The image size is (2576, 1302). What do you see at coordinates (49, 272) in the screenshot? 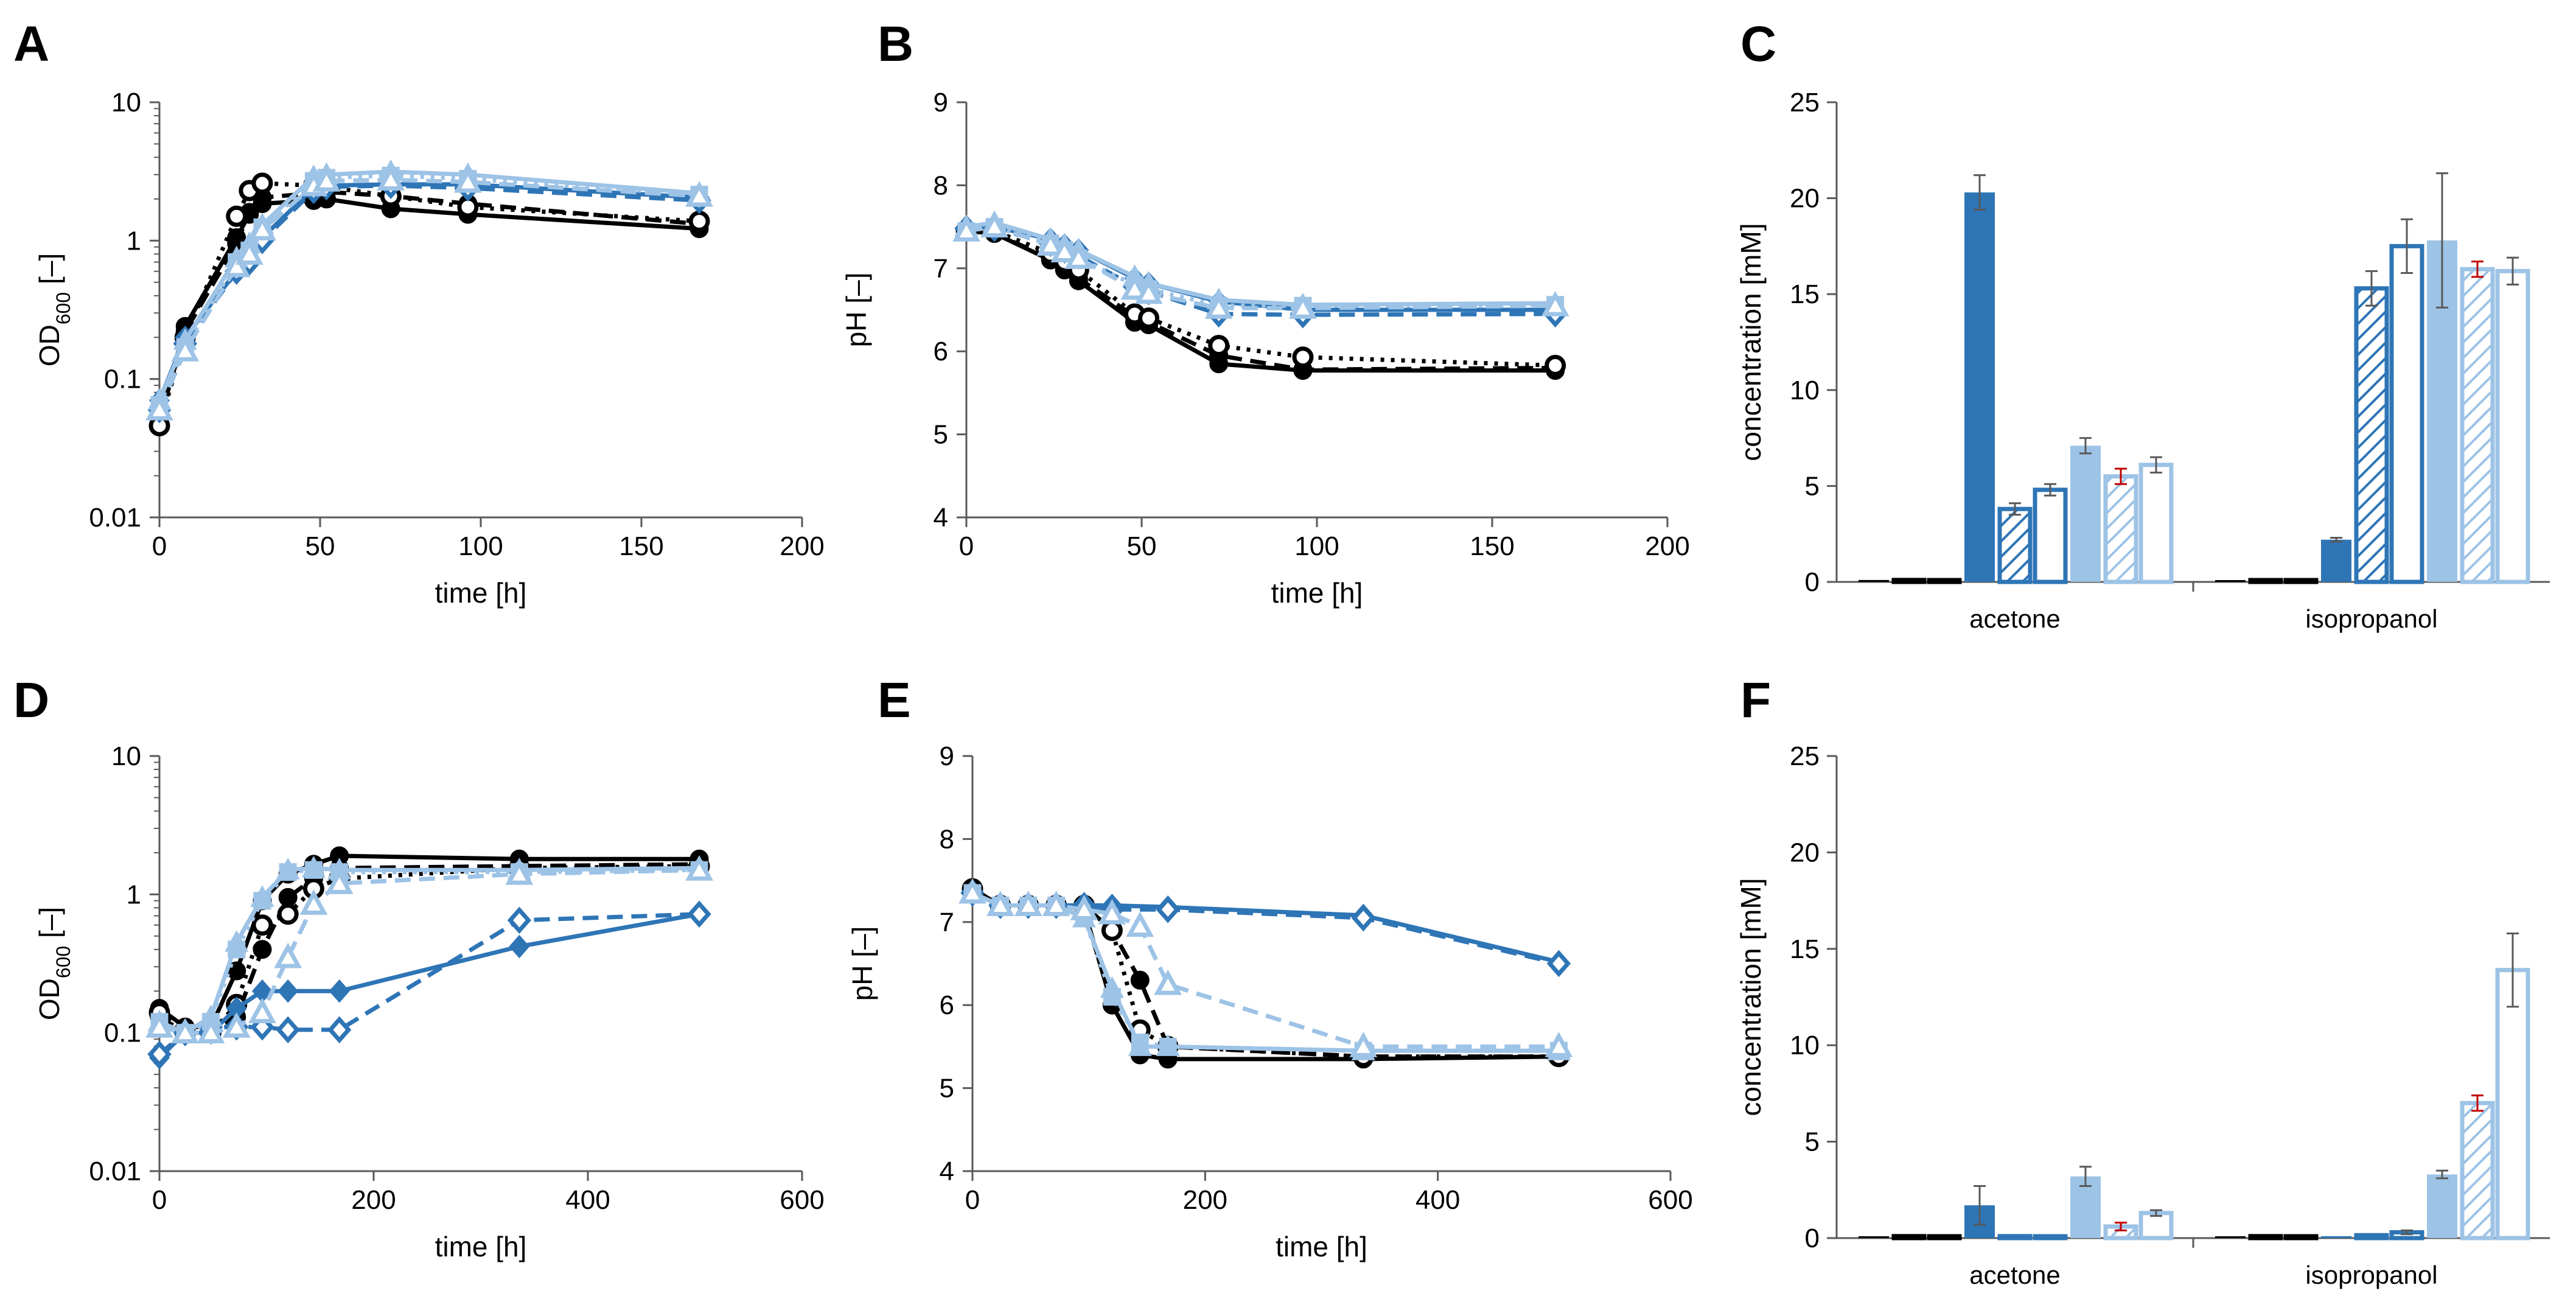
I see `y-axis-title-unit: [–]` at bounding box center [49, 272].